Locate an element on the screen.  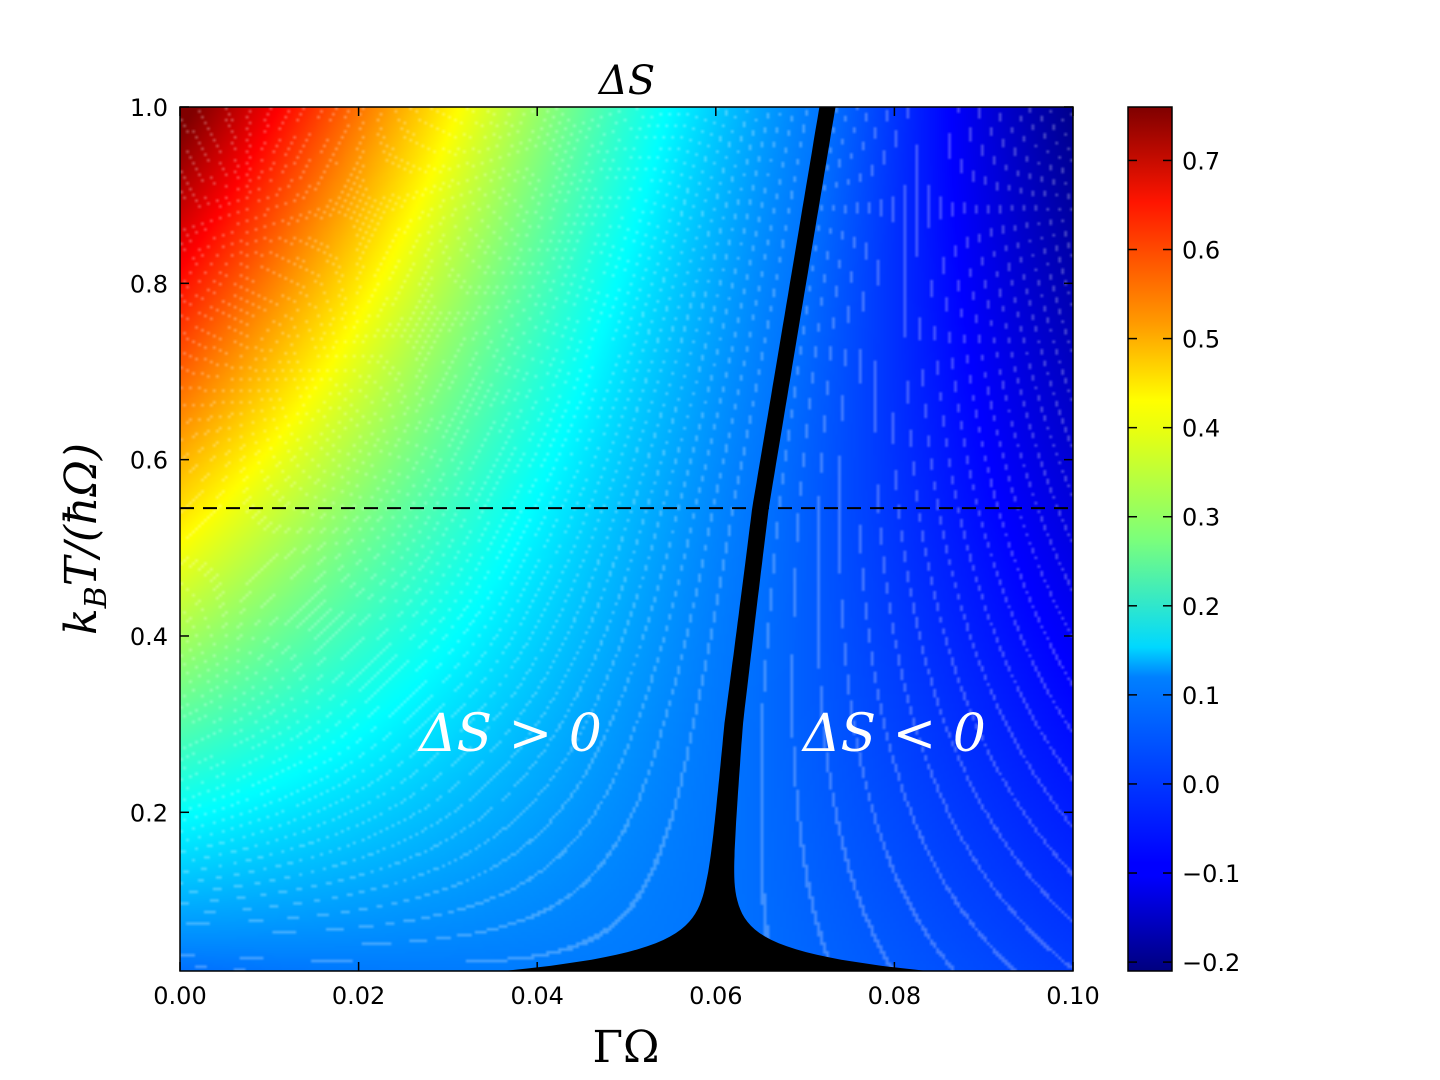
colorbar-tick-label: −0.2 is located at coordinates (1211, 963).